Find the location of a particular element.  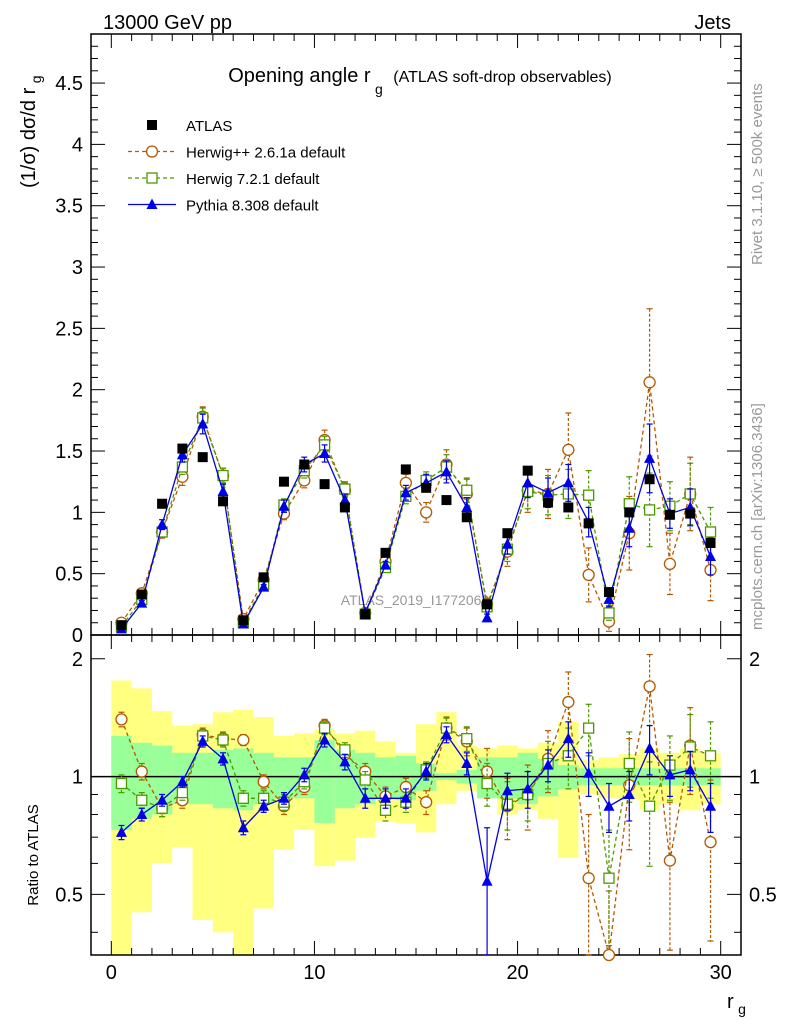

main-y-tick-label: 2.5 is located at coordinates (69, 329).